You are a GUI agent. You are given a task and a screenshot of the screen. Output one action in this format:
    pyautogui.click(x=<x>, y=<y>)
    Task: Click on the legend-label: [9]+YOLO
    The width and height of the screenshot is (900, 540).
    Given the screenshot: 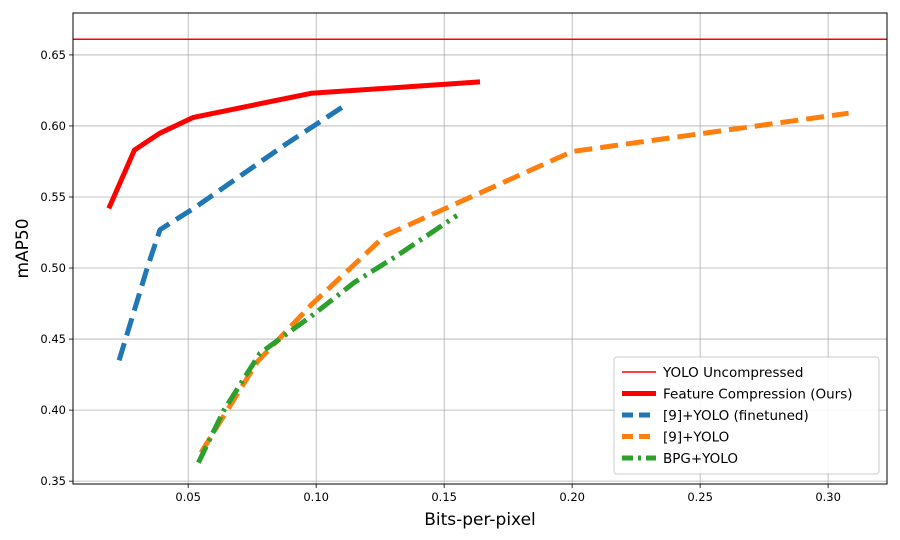 What is the action you would take?
    pyautogui.click(x=696, y=438)
    